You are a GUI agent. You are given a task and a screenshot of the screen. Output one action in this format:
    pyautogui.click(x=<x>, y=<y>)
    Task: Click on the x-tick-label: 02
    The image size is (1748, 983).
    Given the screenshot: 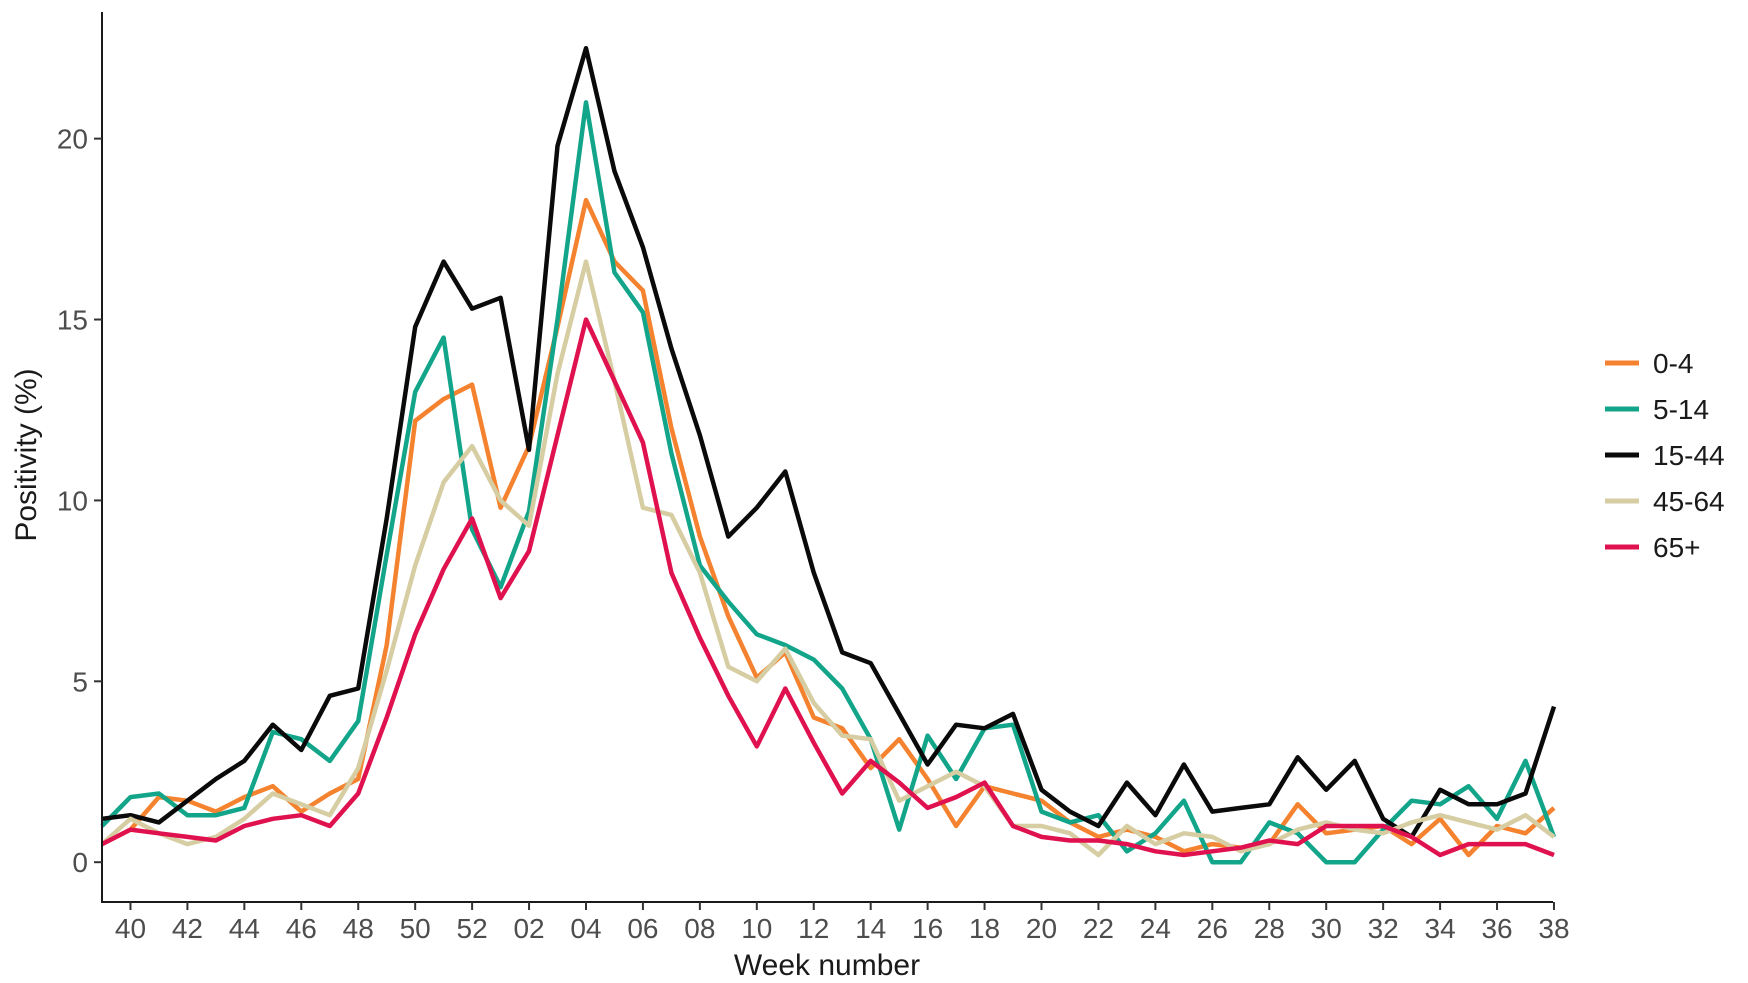 What is the action you would take?
    pyautogui.click(x=528, y=928)
    